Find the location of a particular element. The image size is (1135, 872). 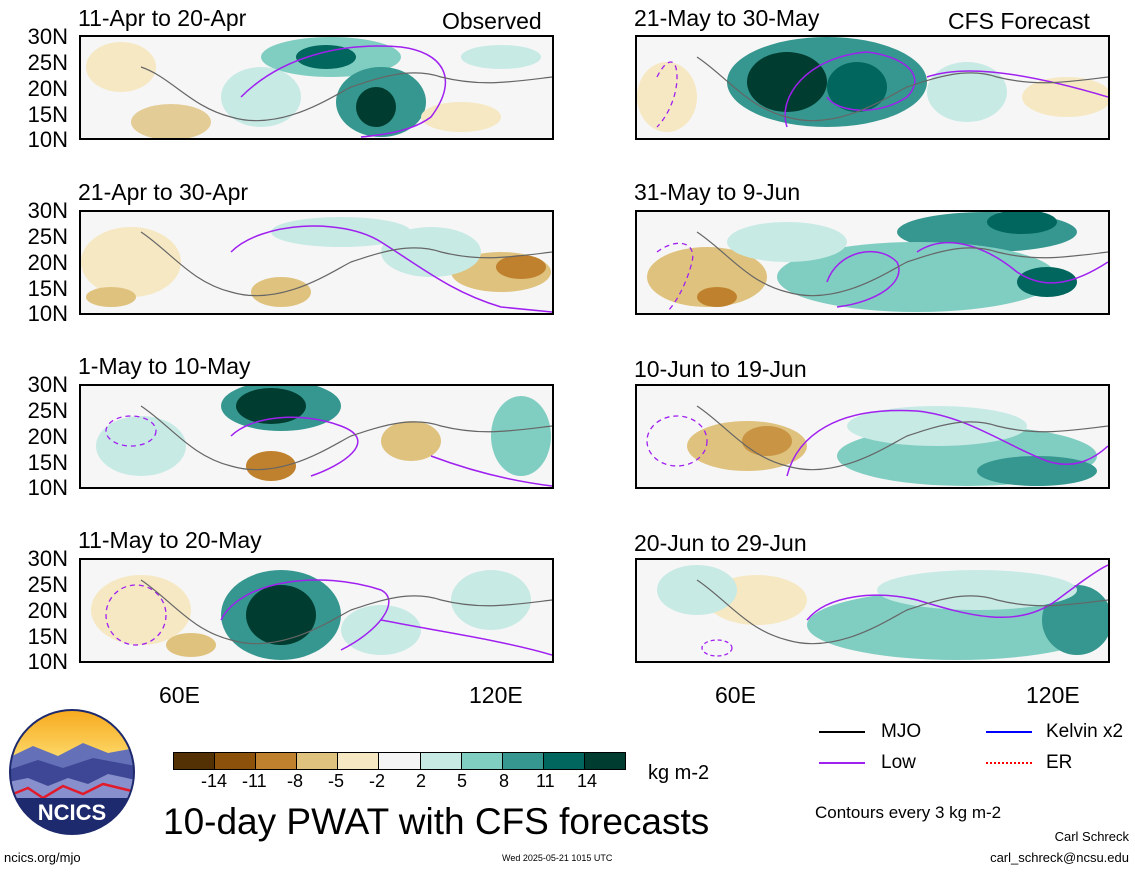

panel-title: 21-May to 30-May is located at coordinates (727, 18).